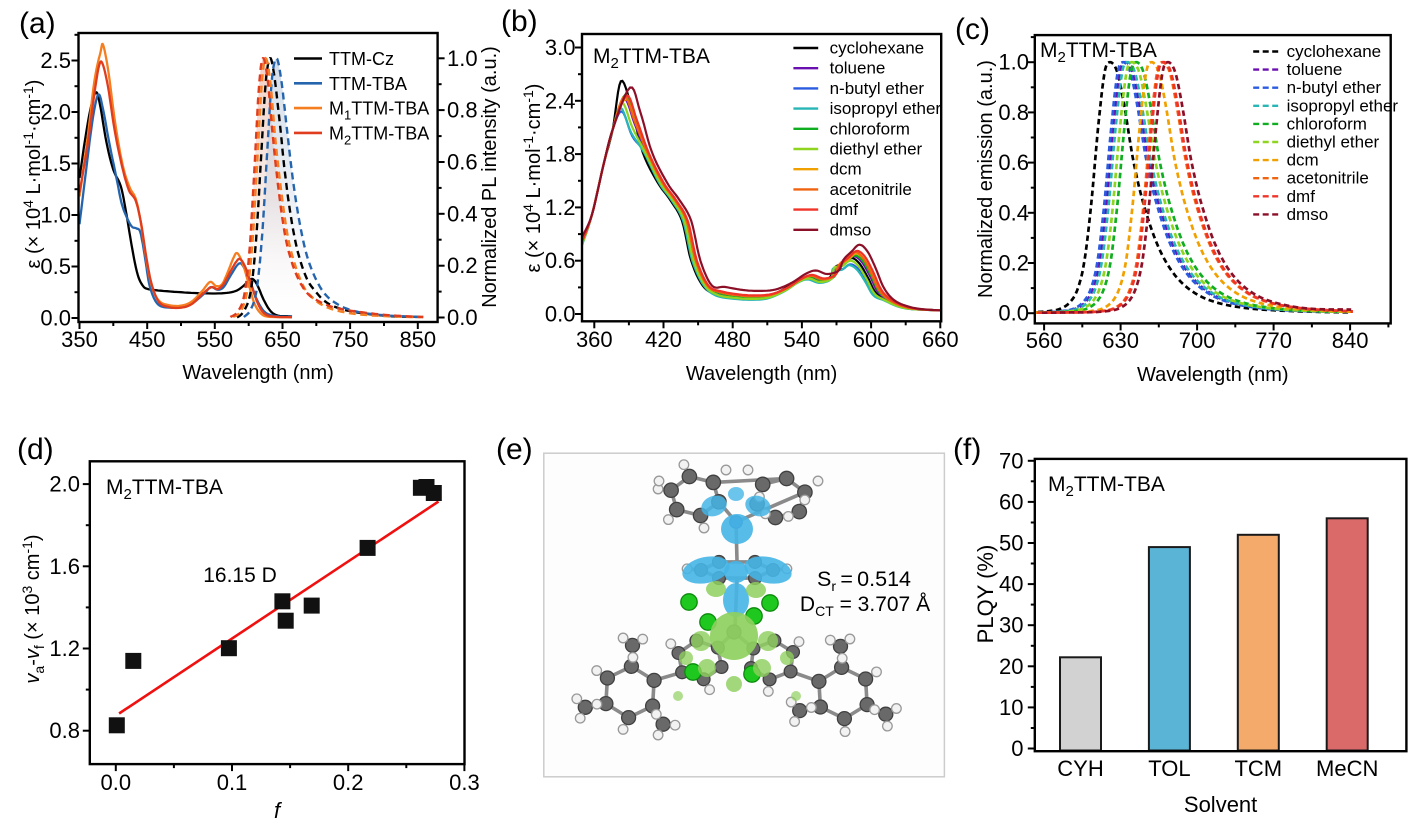  Describe the element at coordinates (802, 339) in the screenshot. I see `svg-text: 540` at that location.